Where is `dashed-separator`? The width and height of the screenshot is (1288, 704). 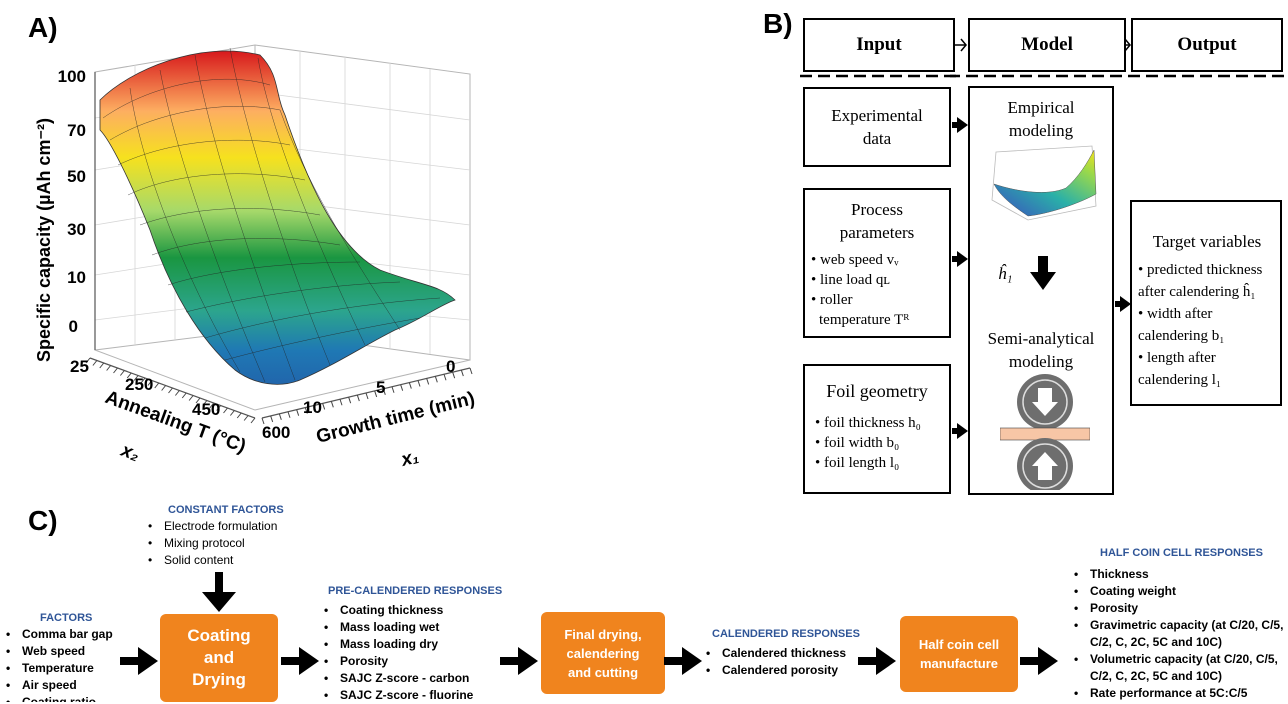
dashed-separator is located at coordinates (880, 76).